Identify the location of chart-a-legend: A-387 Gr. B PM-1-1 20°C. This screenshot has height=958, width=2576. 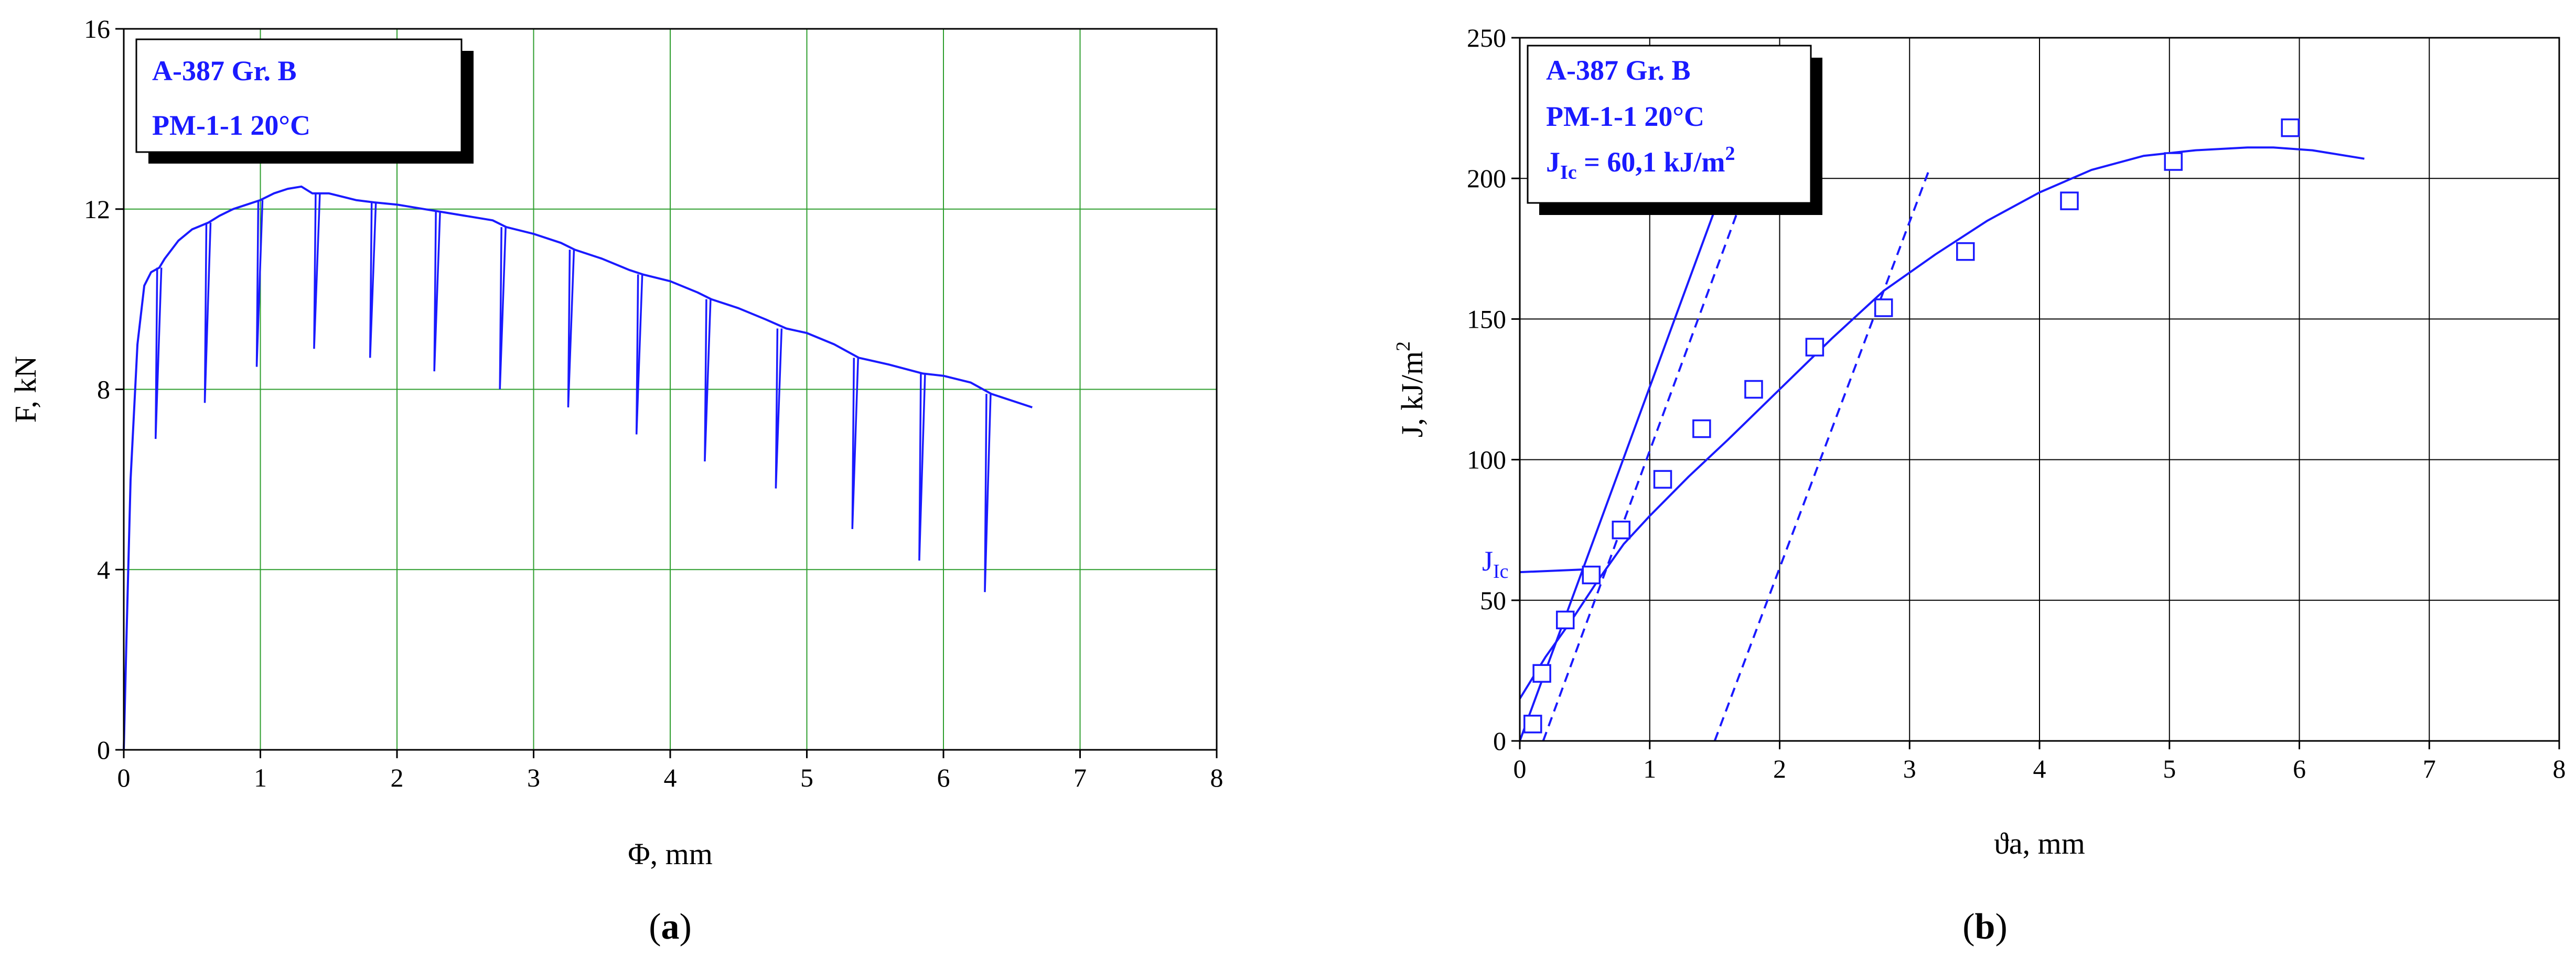
(304, 101).